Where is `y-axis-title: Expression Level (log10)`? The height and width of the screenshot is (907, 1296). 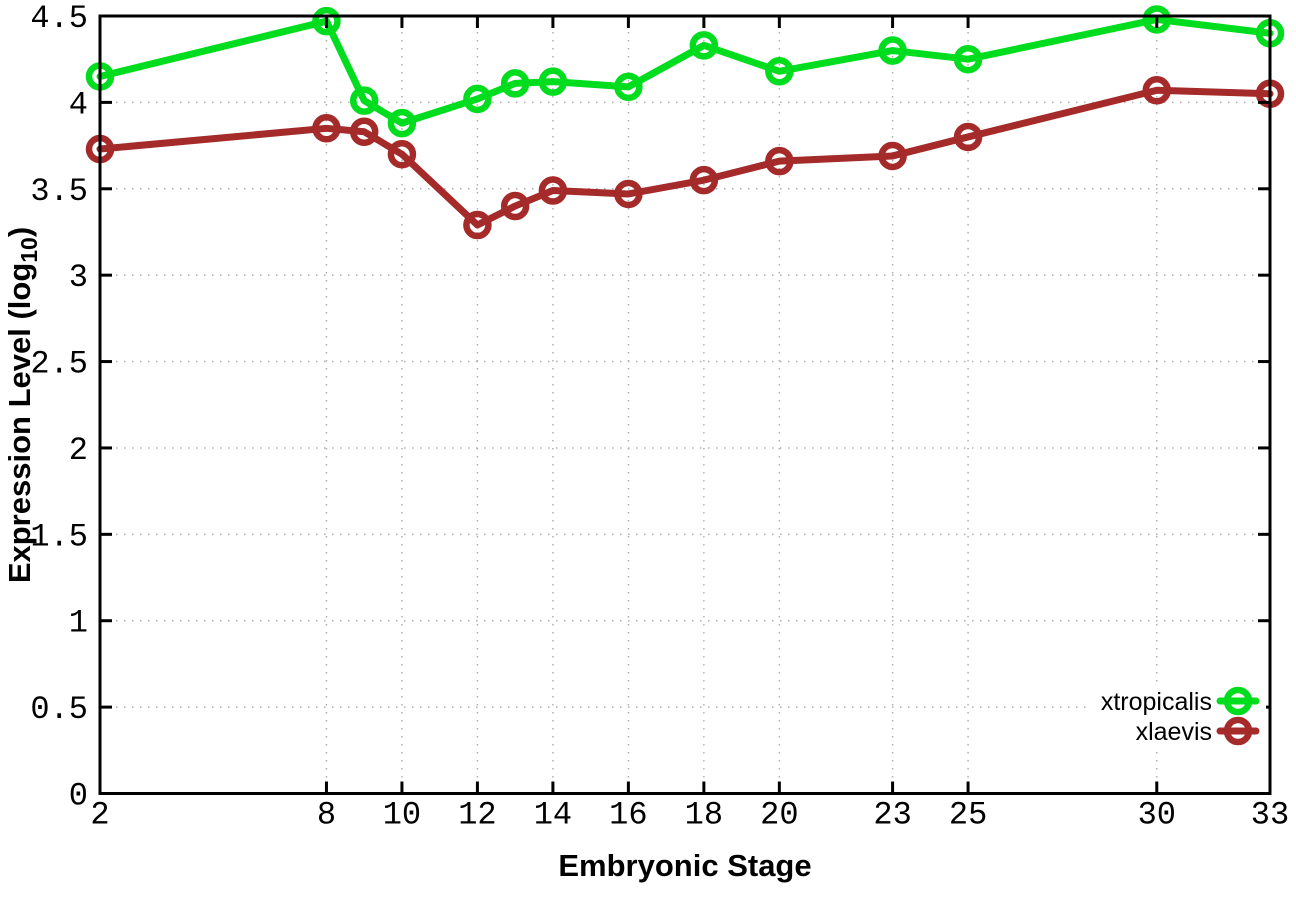 y-axis-title: Expression Level (log10) is located at coordinates (22, 405).